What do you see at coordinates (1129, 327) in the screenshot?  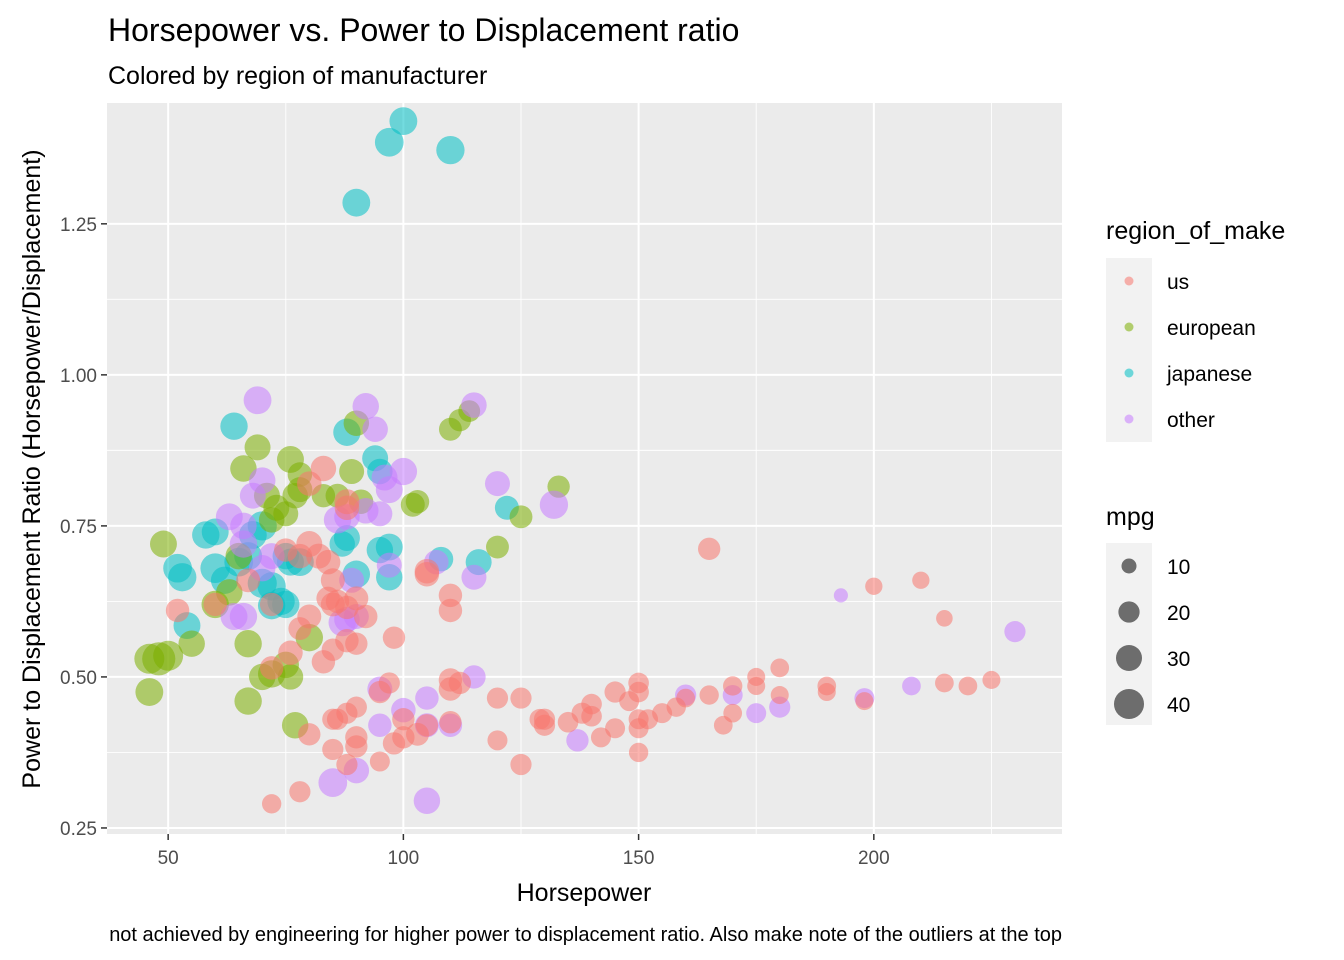 I see `legend-key-european` at bounding box center [1129, 327].